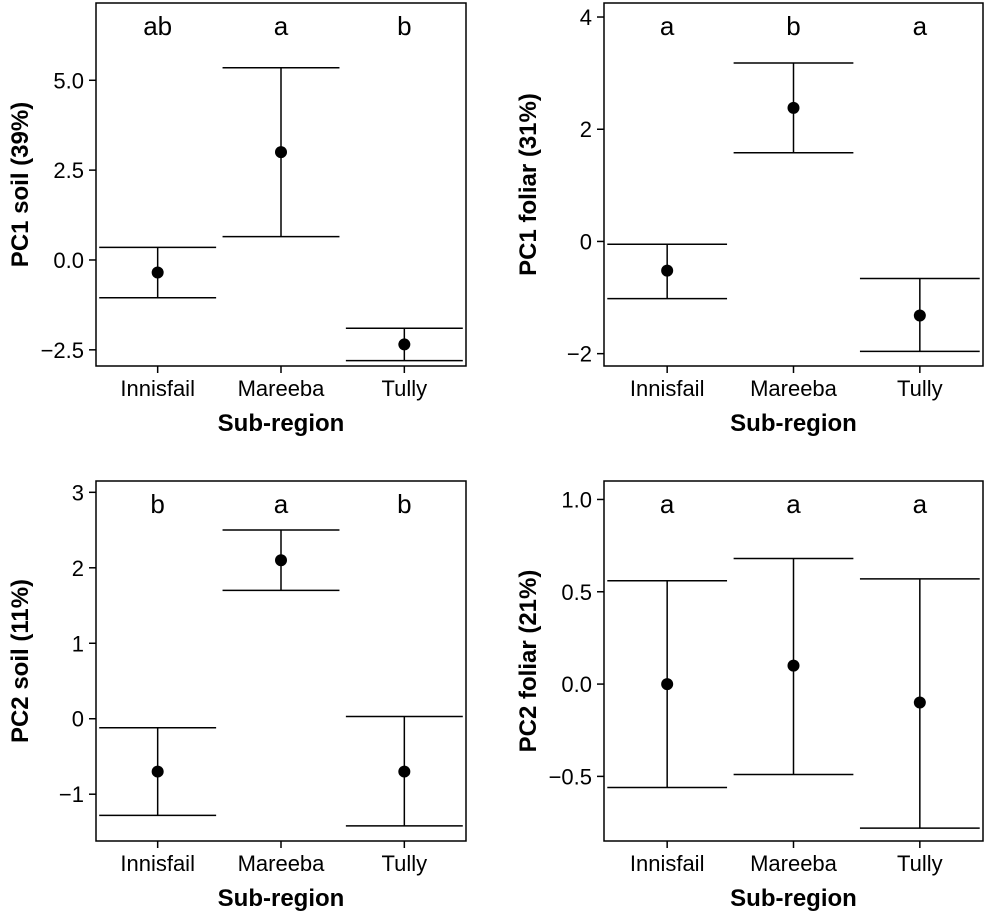 This screenshot has width=988, height=922. I want to click on y-tick-label: −2, so click(579, 354).